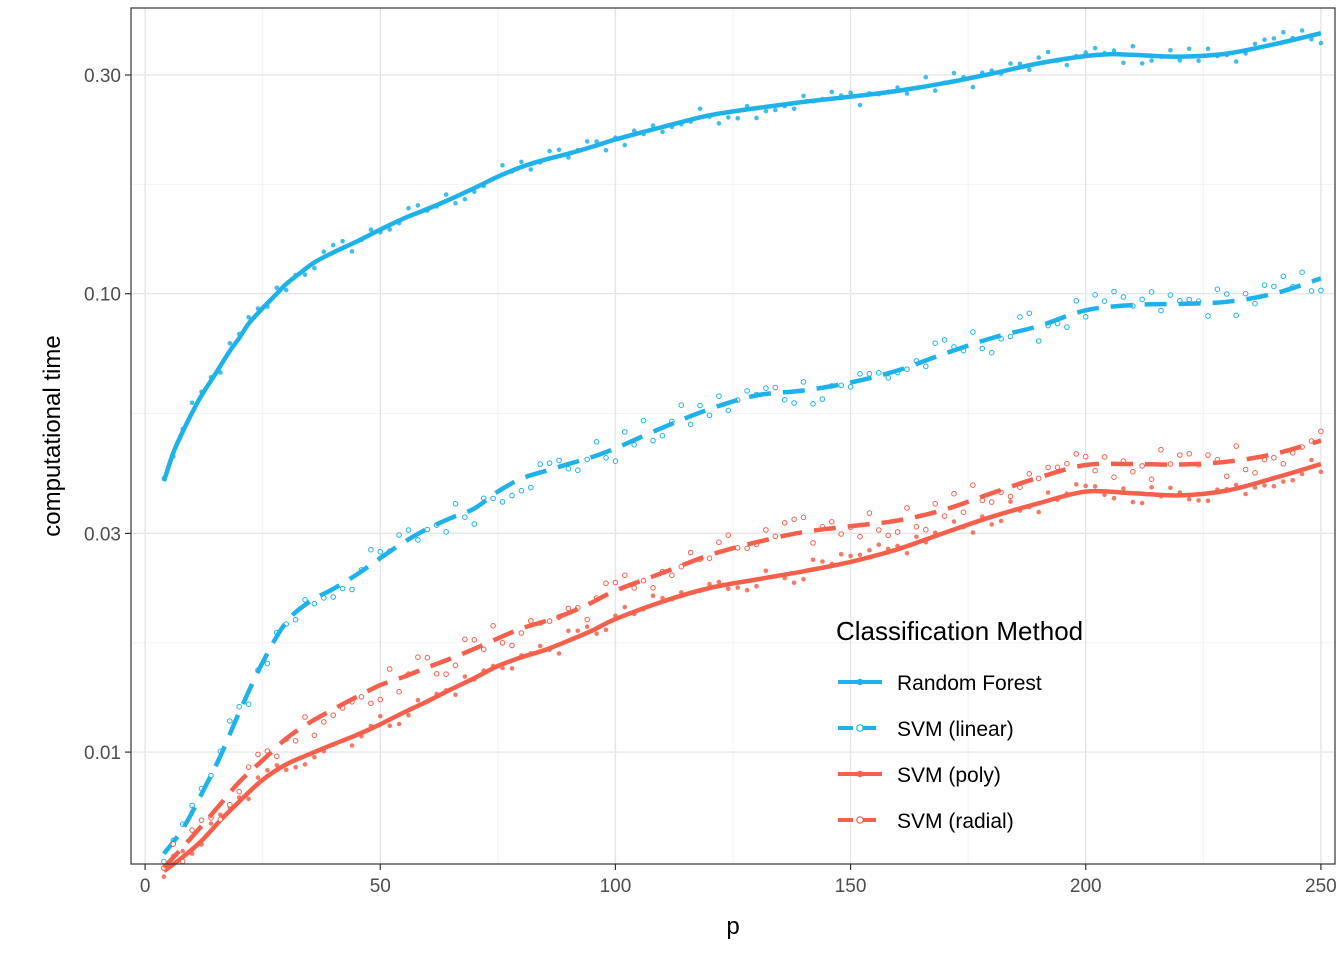 The height and width of the screenshot is (960, 1344). I want to click on y-axis-title: computational time, so click(52, 435).